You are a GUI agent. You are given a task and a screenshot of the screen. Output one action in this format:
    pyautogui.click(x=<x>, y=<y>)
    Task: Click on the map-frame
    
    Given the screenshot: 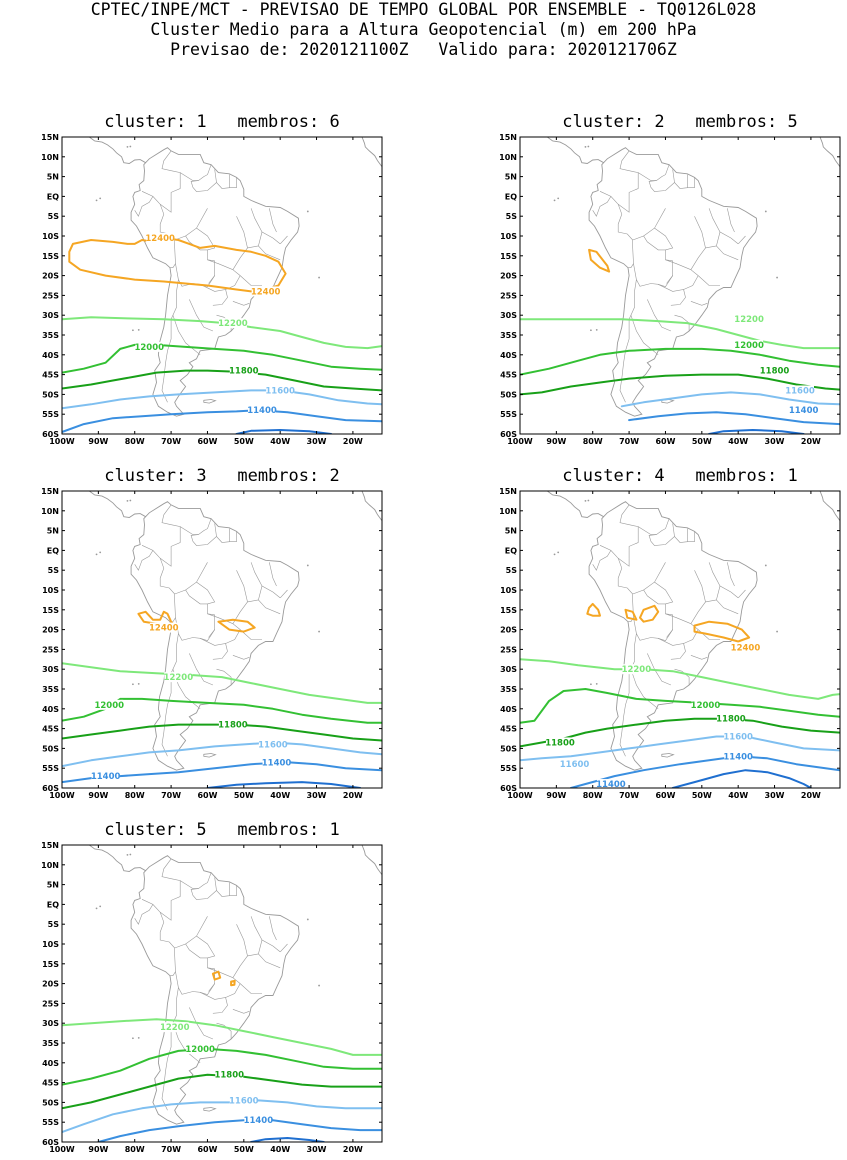 What is the action you would take?
    pyautogui.click(x=222, y=993)
    